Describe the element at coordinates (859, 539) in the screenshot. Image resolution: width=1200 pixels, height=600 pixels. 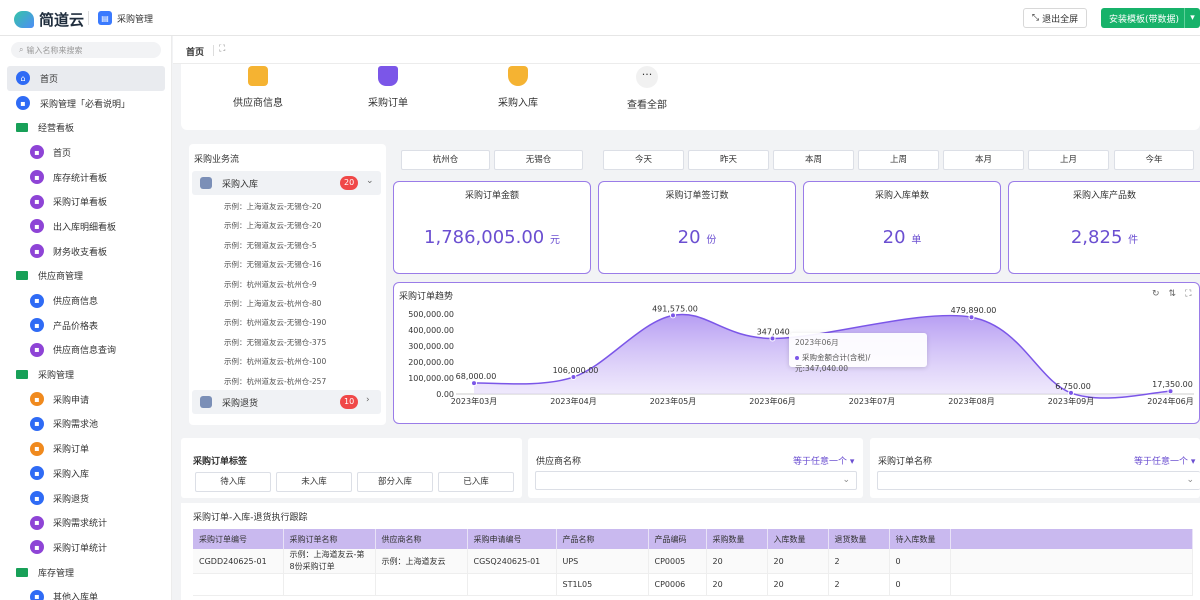
I see `column-header: 退货数量` at that location.